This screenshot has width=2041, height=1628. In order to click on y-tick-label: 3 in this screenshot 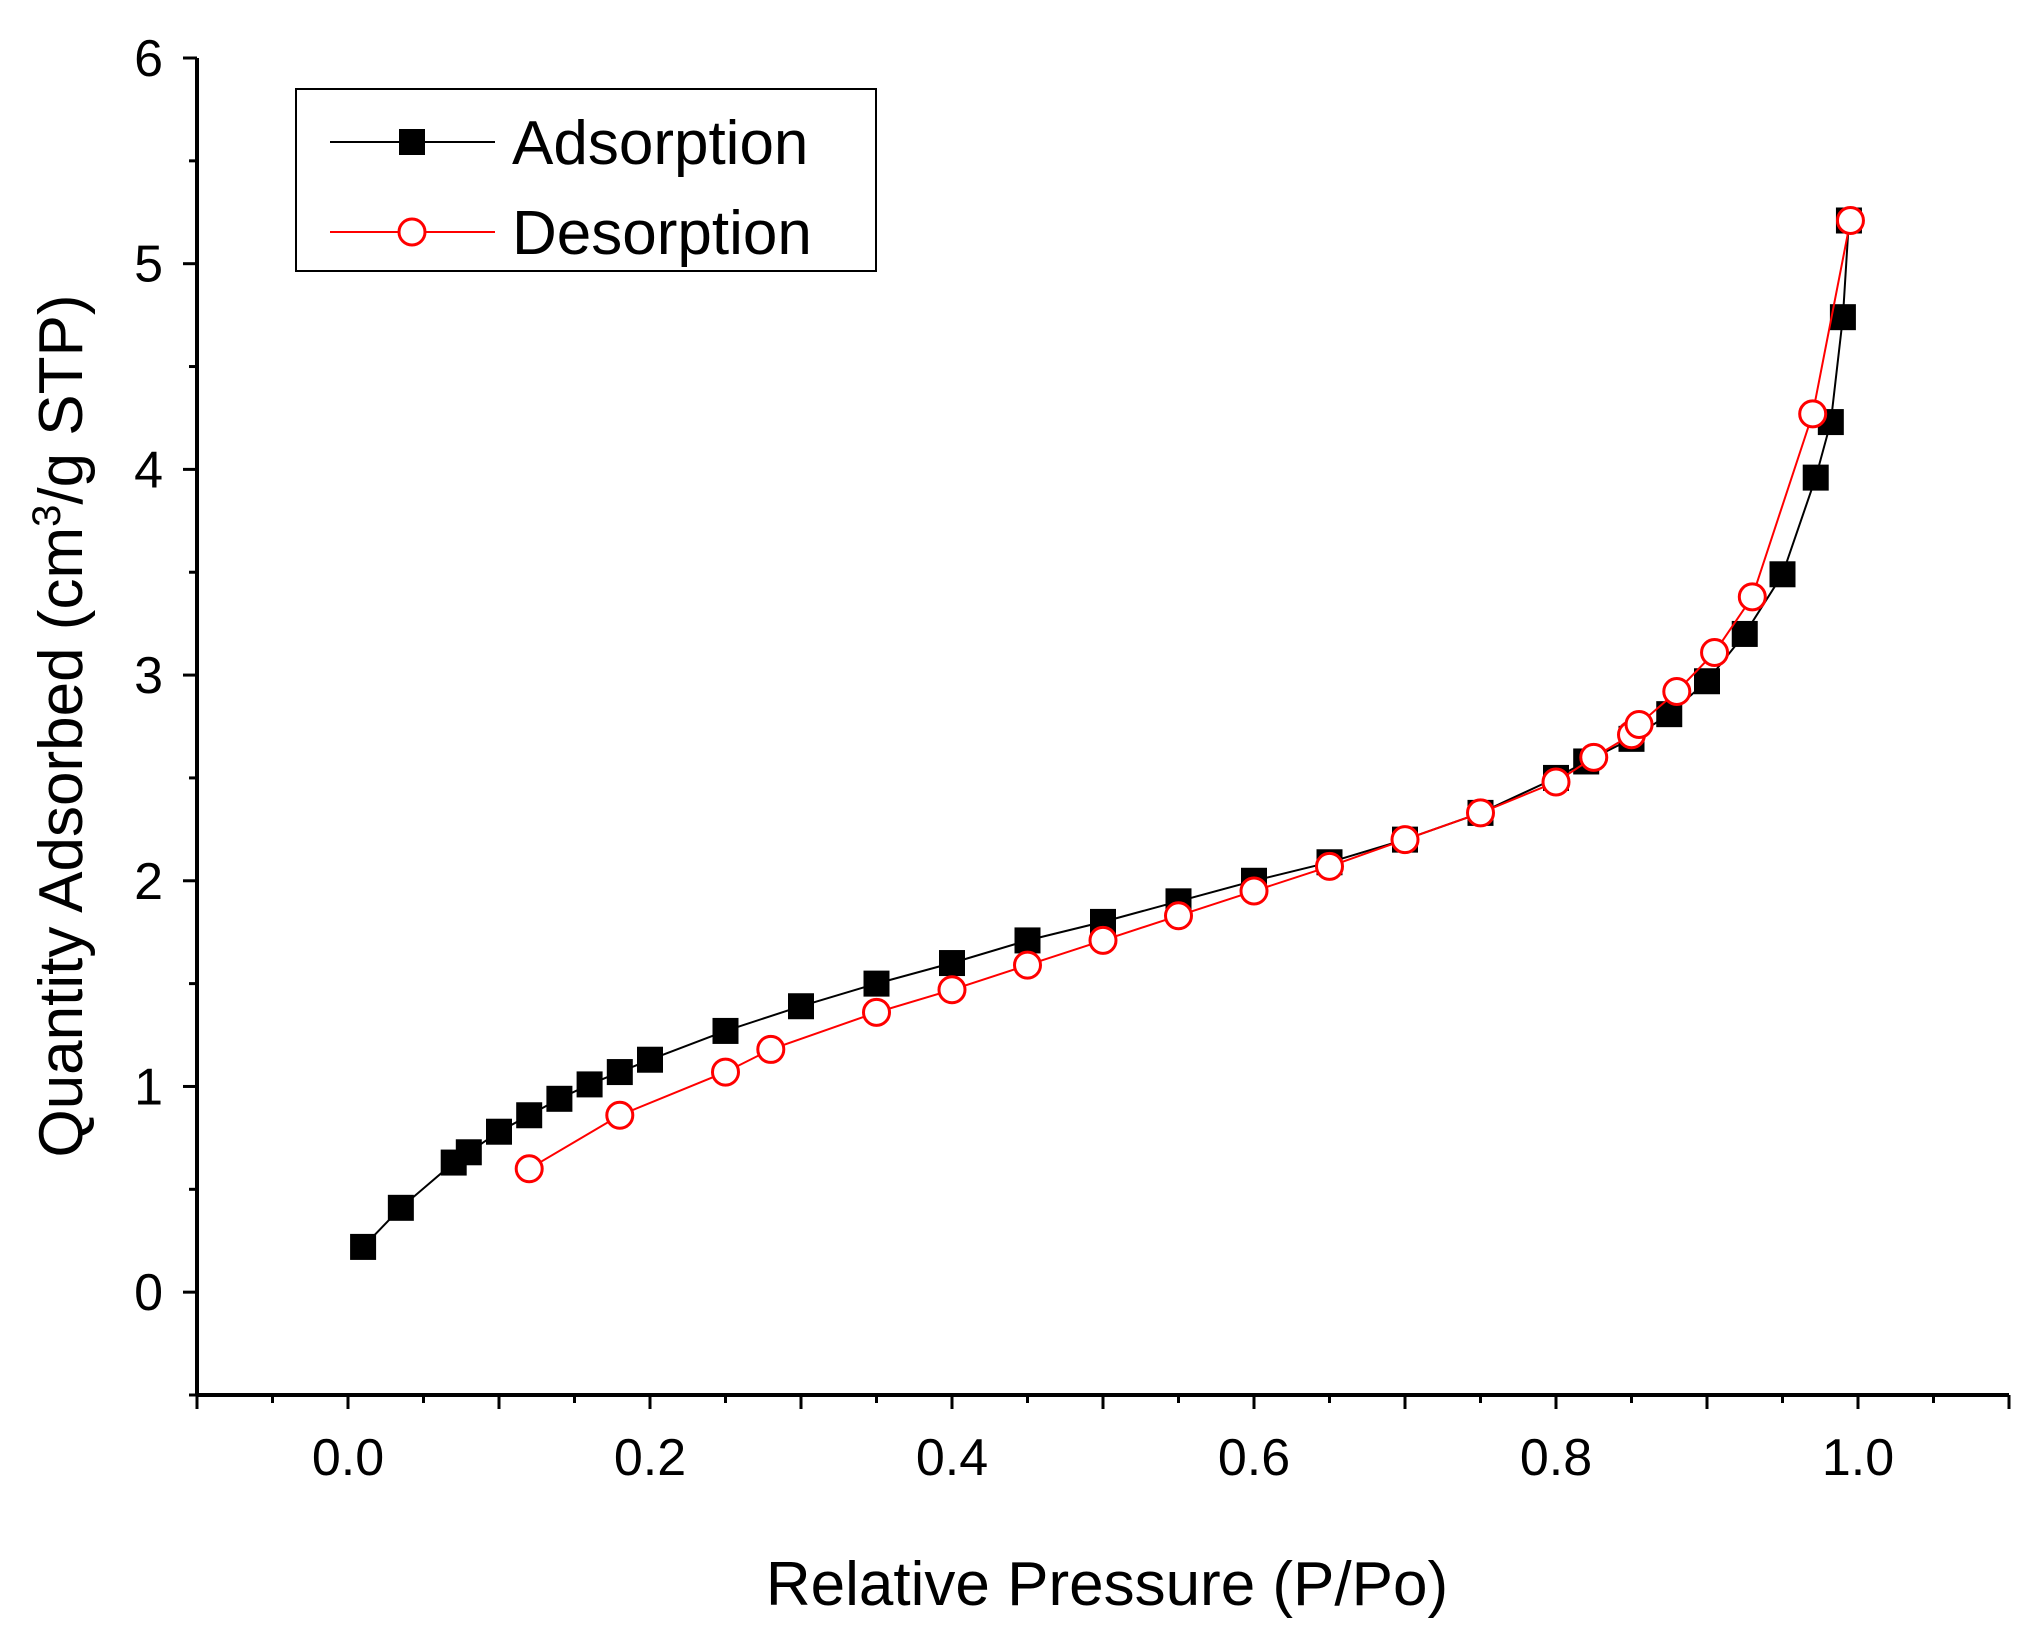, I will do `click(148, 676)`.